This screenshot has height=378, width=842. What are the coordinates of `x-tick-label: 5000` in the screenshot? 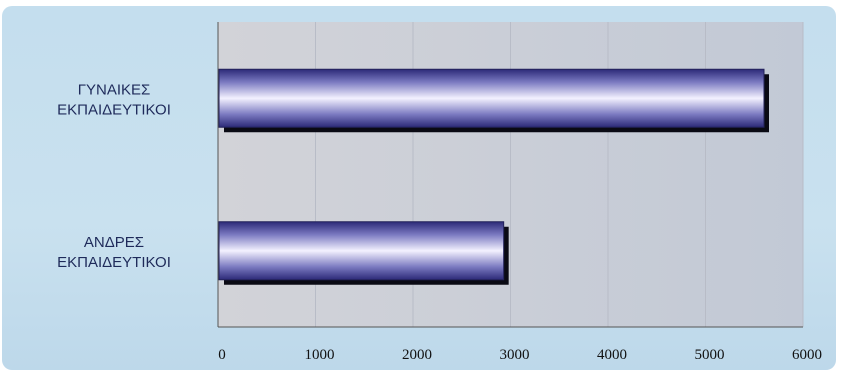 It's located at (710, 355).